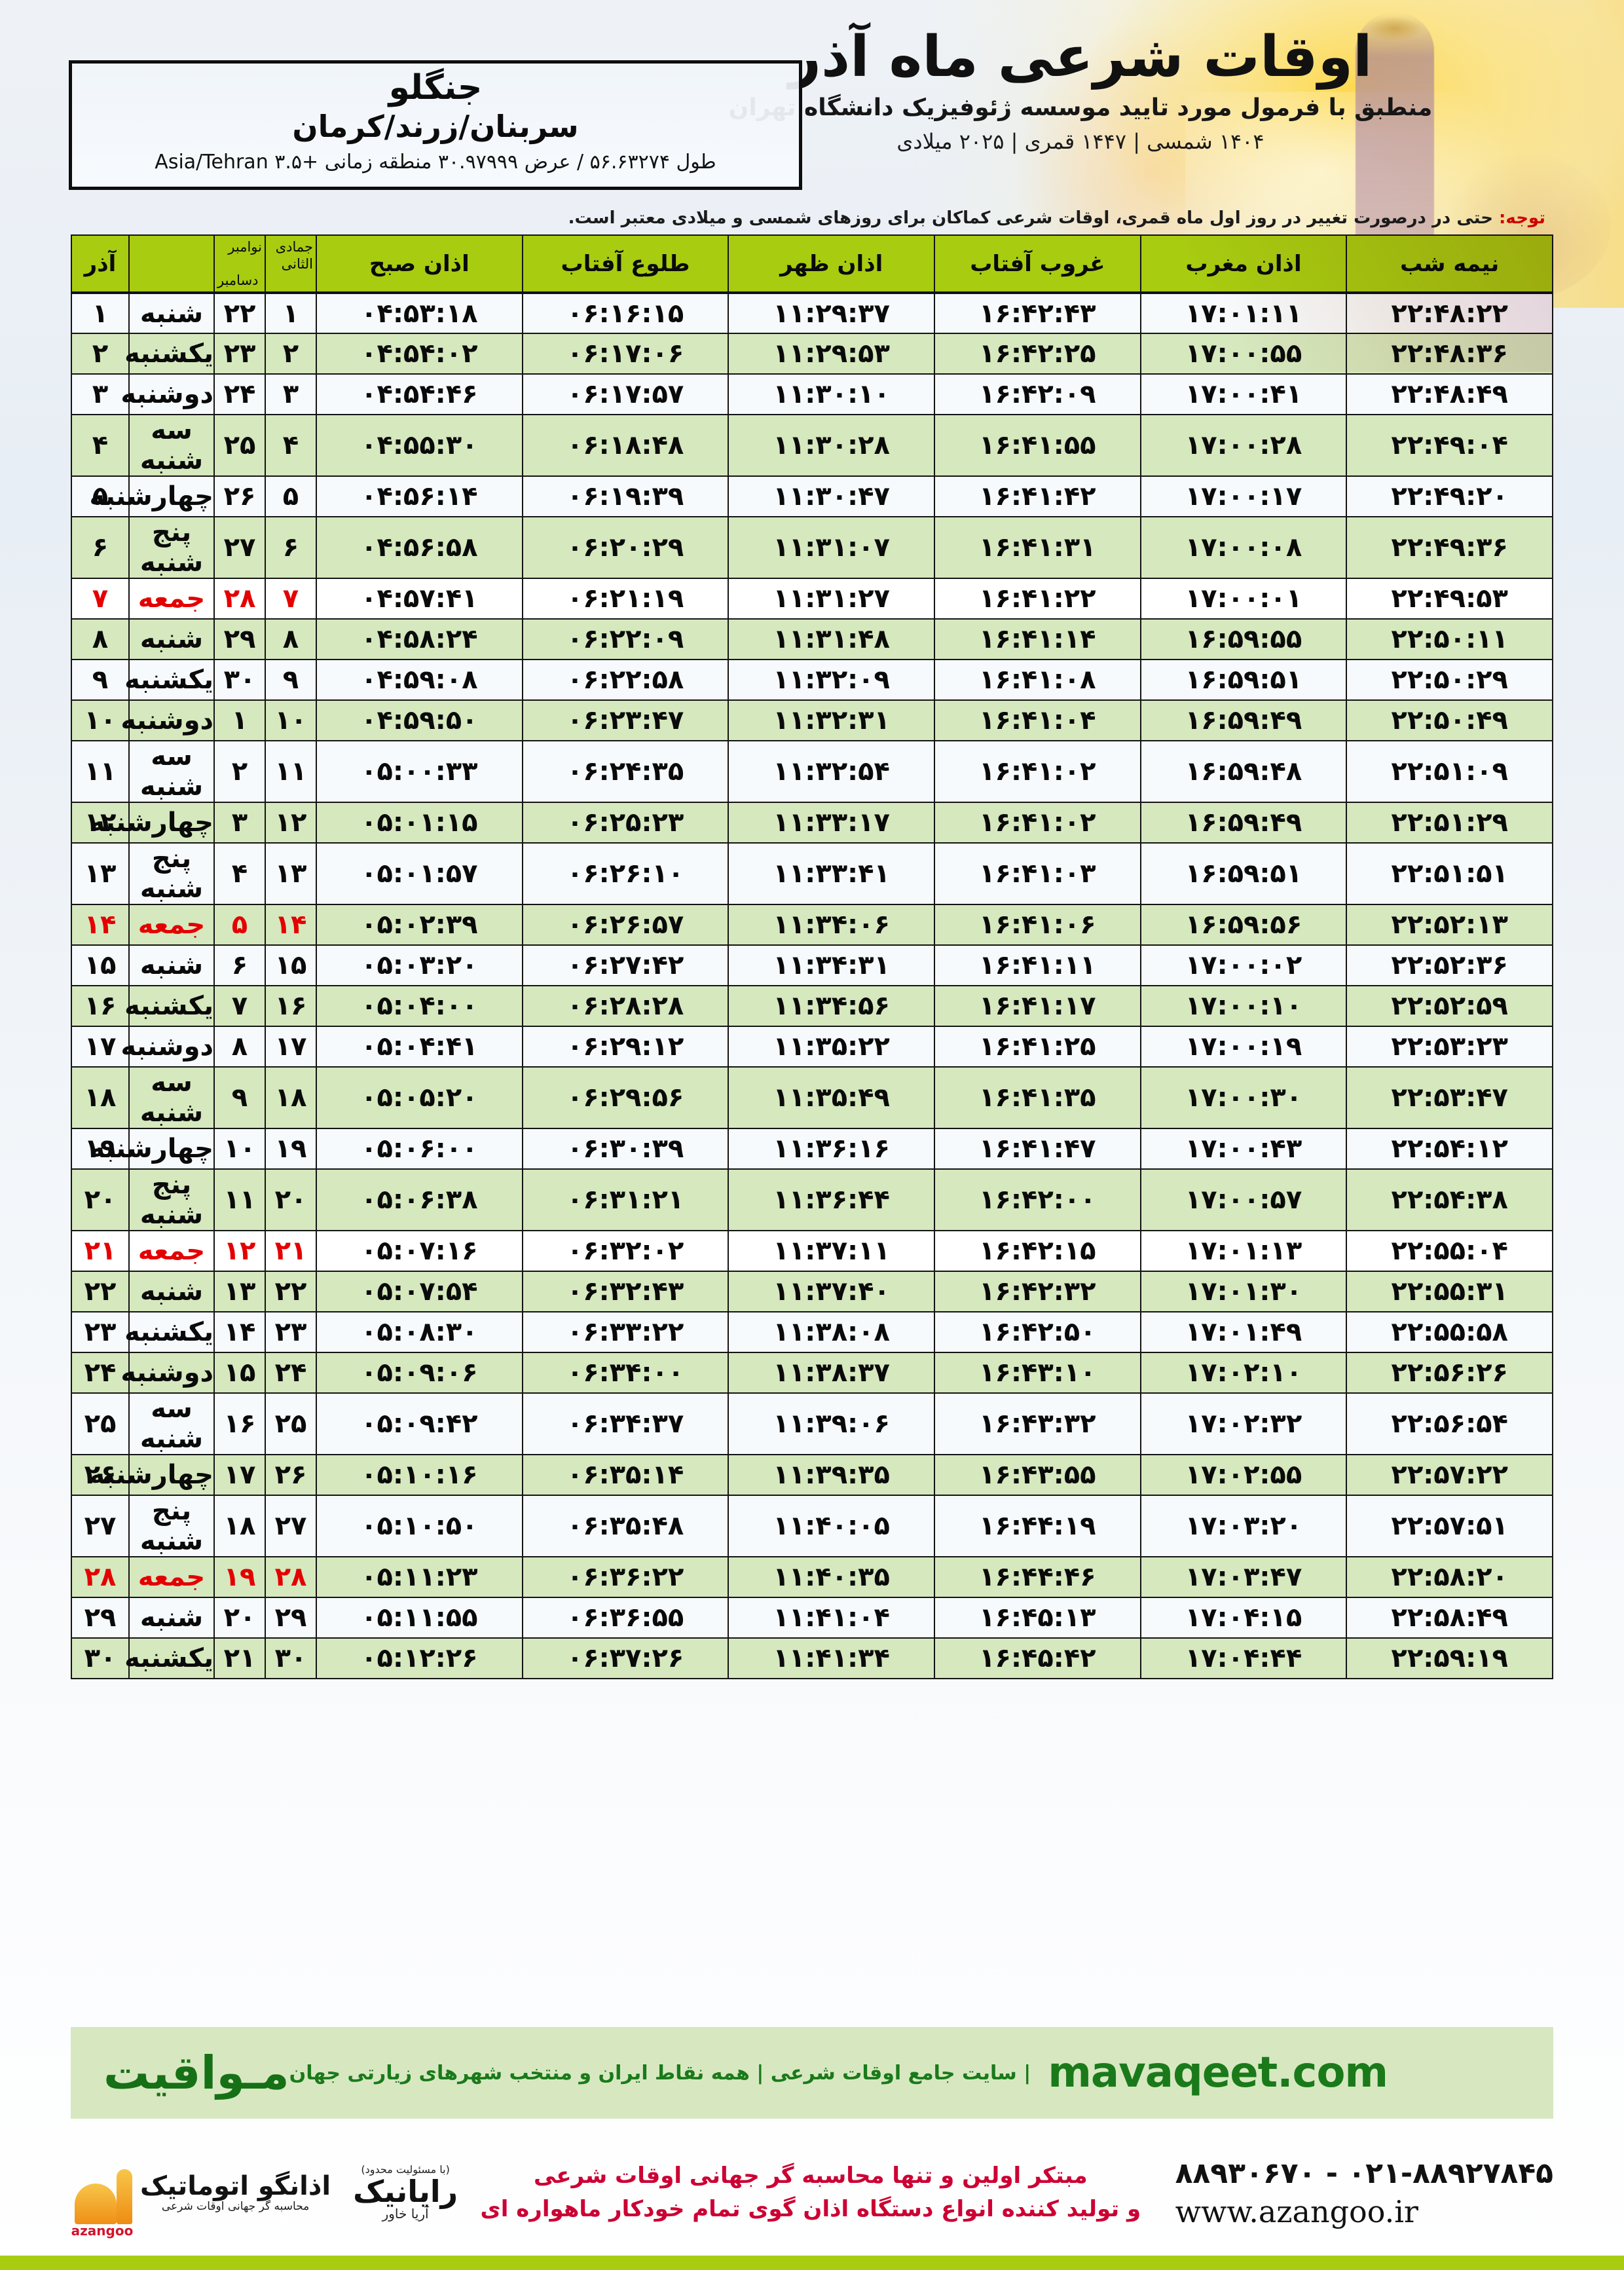 The height and width of the screenshot is (2270, 1624). What do you see at coordinates (625, 313) in the screenshot?
I see `cell-sunrise: ۰۶:۱۶:۱۵` at bounding box center [625, 313].